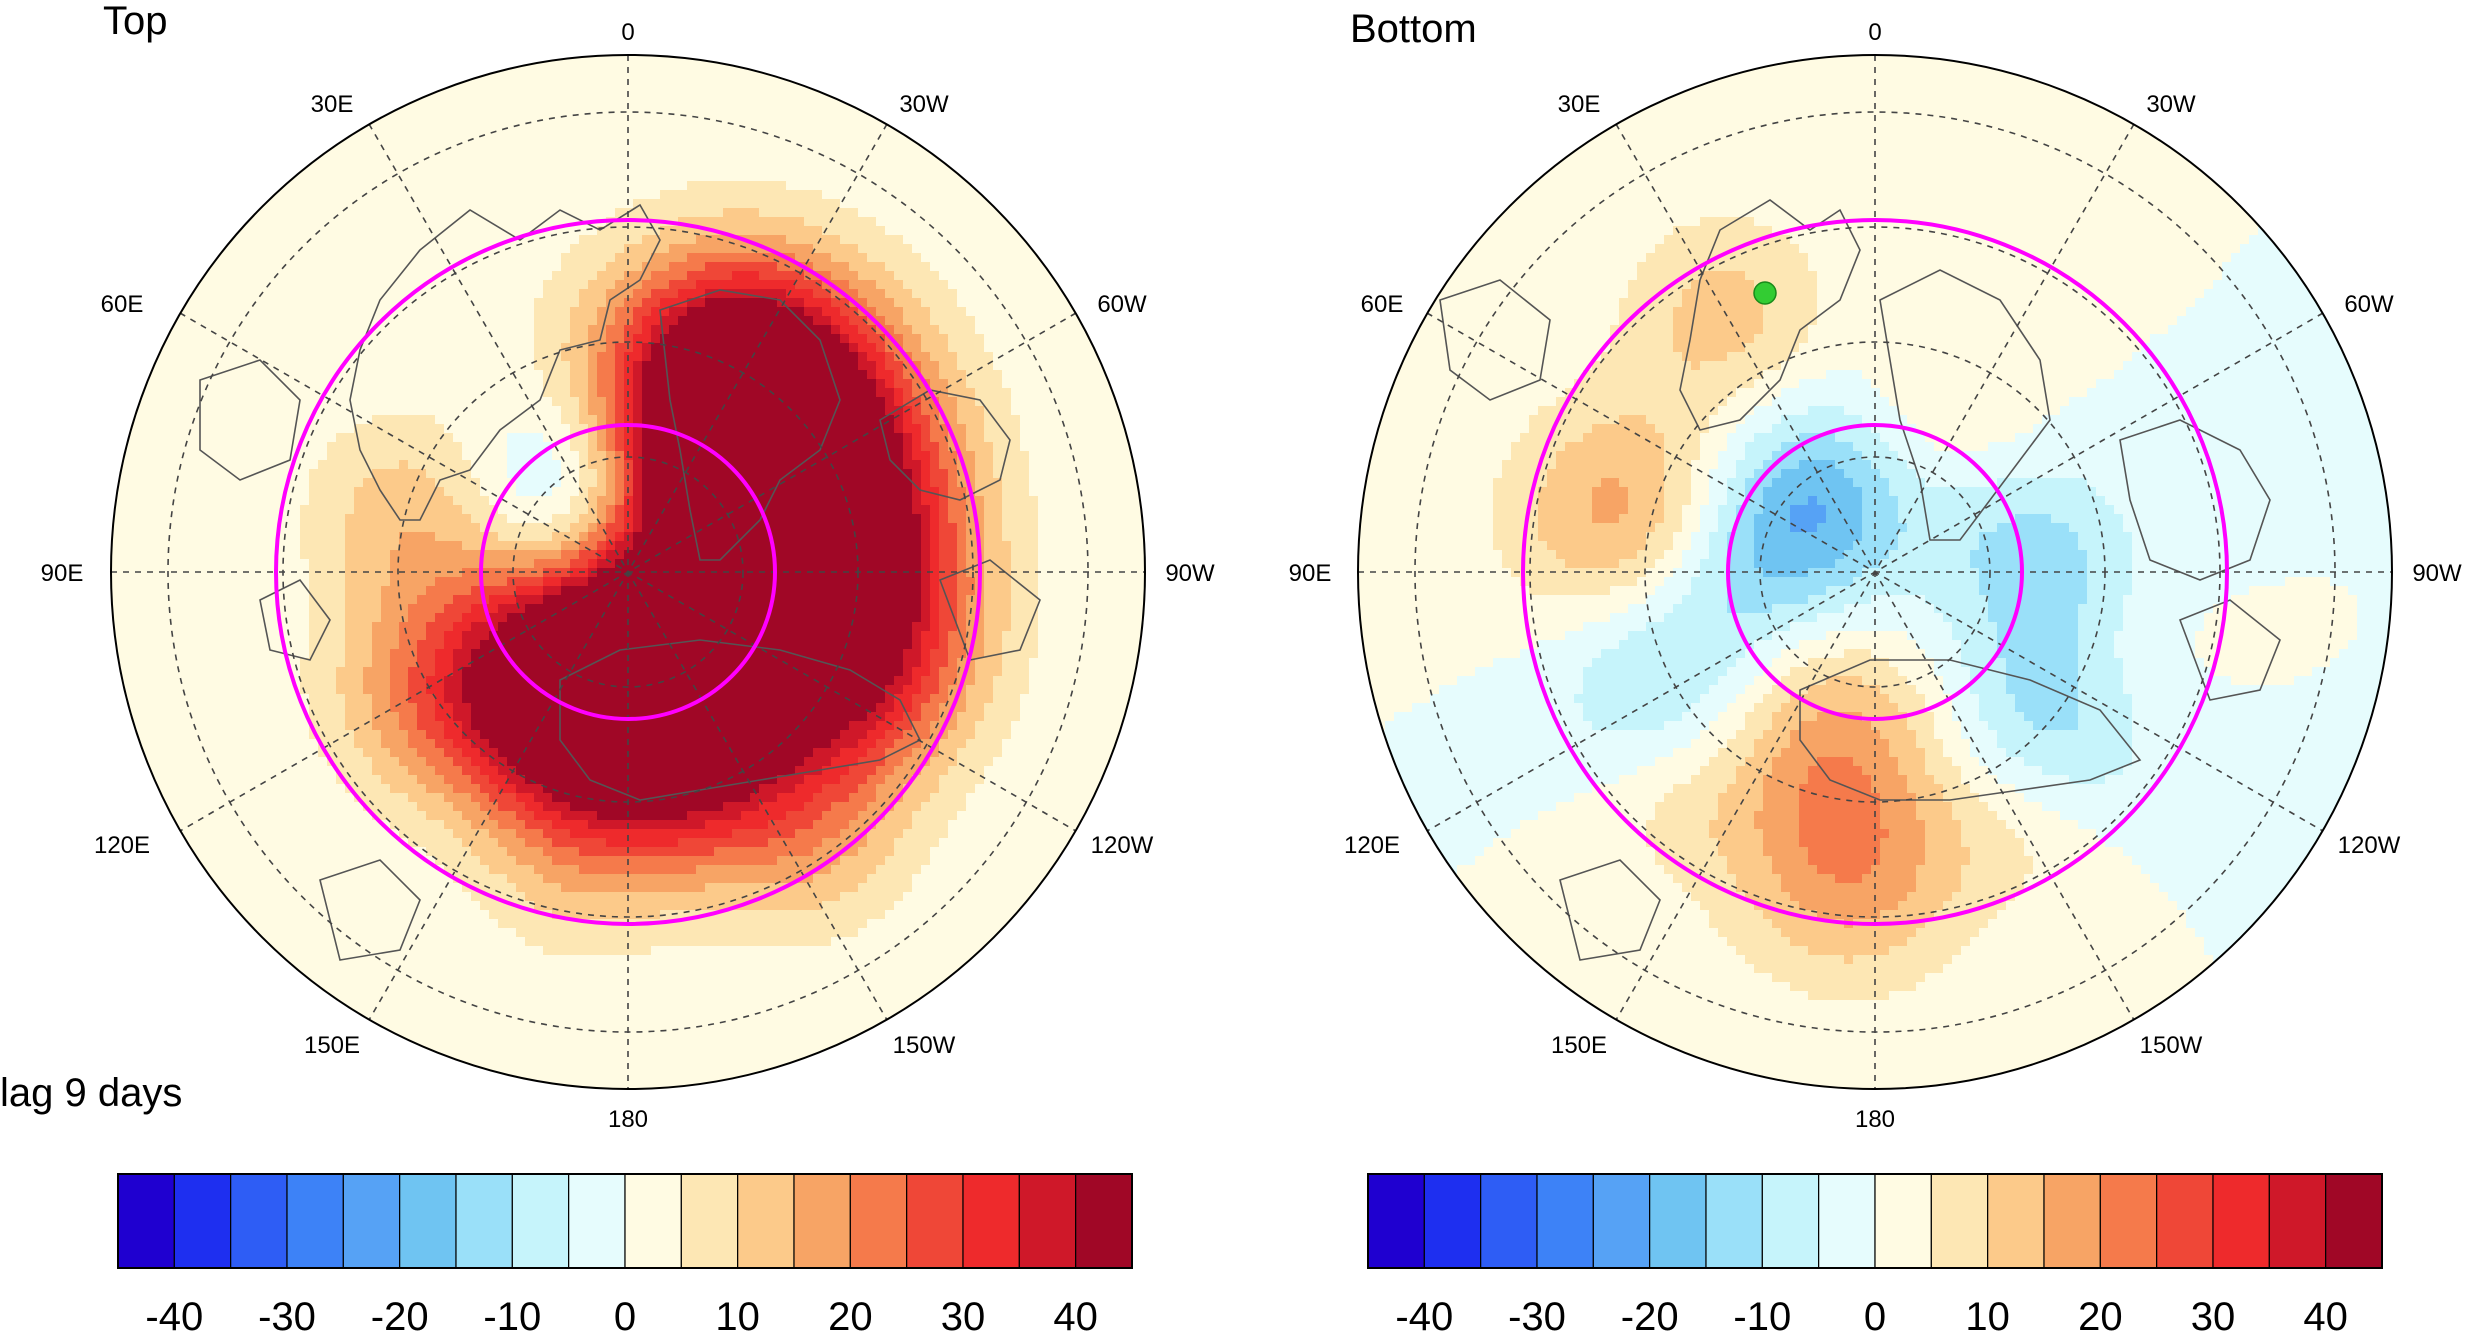 This screenshot has height=1332, width=2476. Describe the element at coordinates (91, 1093) in the screenshot. I see `lag-label: lag 9 days` at that location.